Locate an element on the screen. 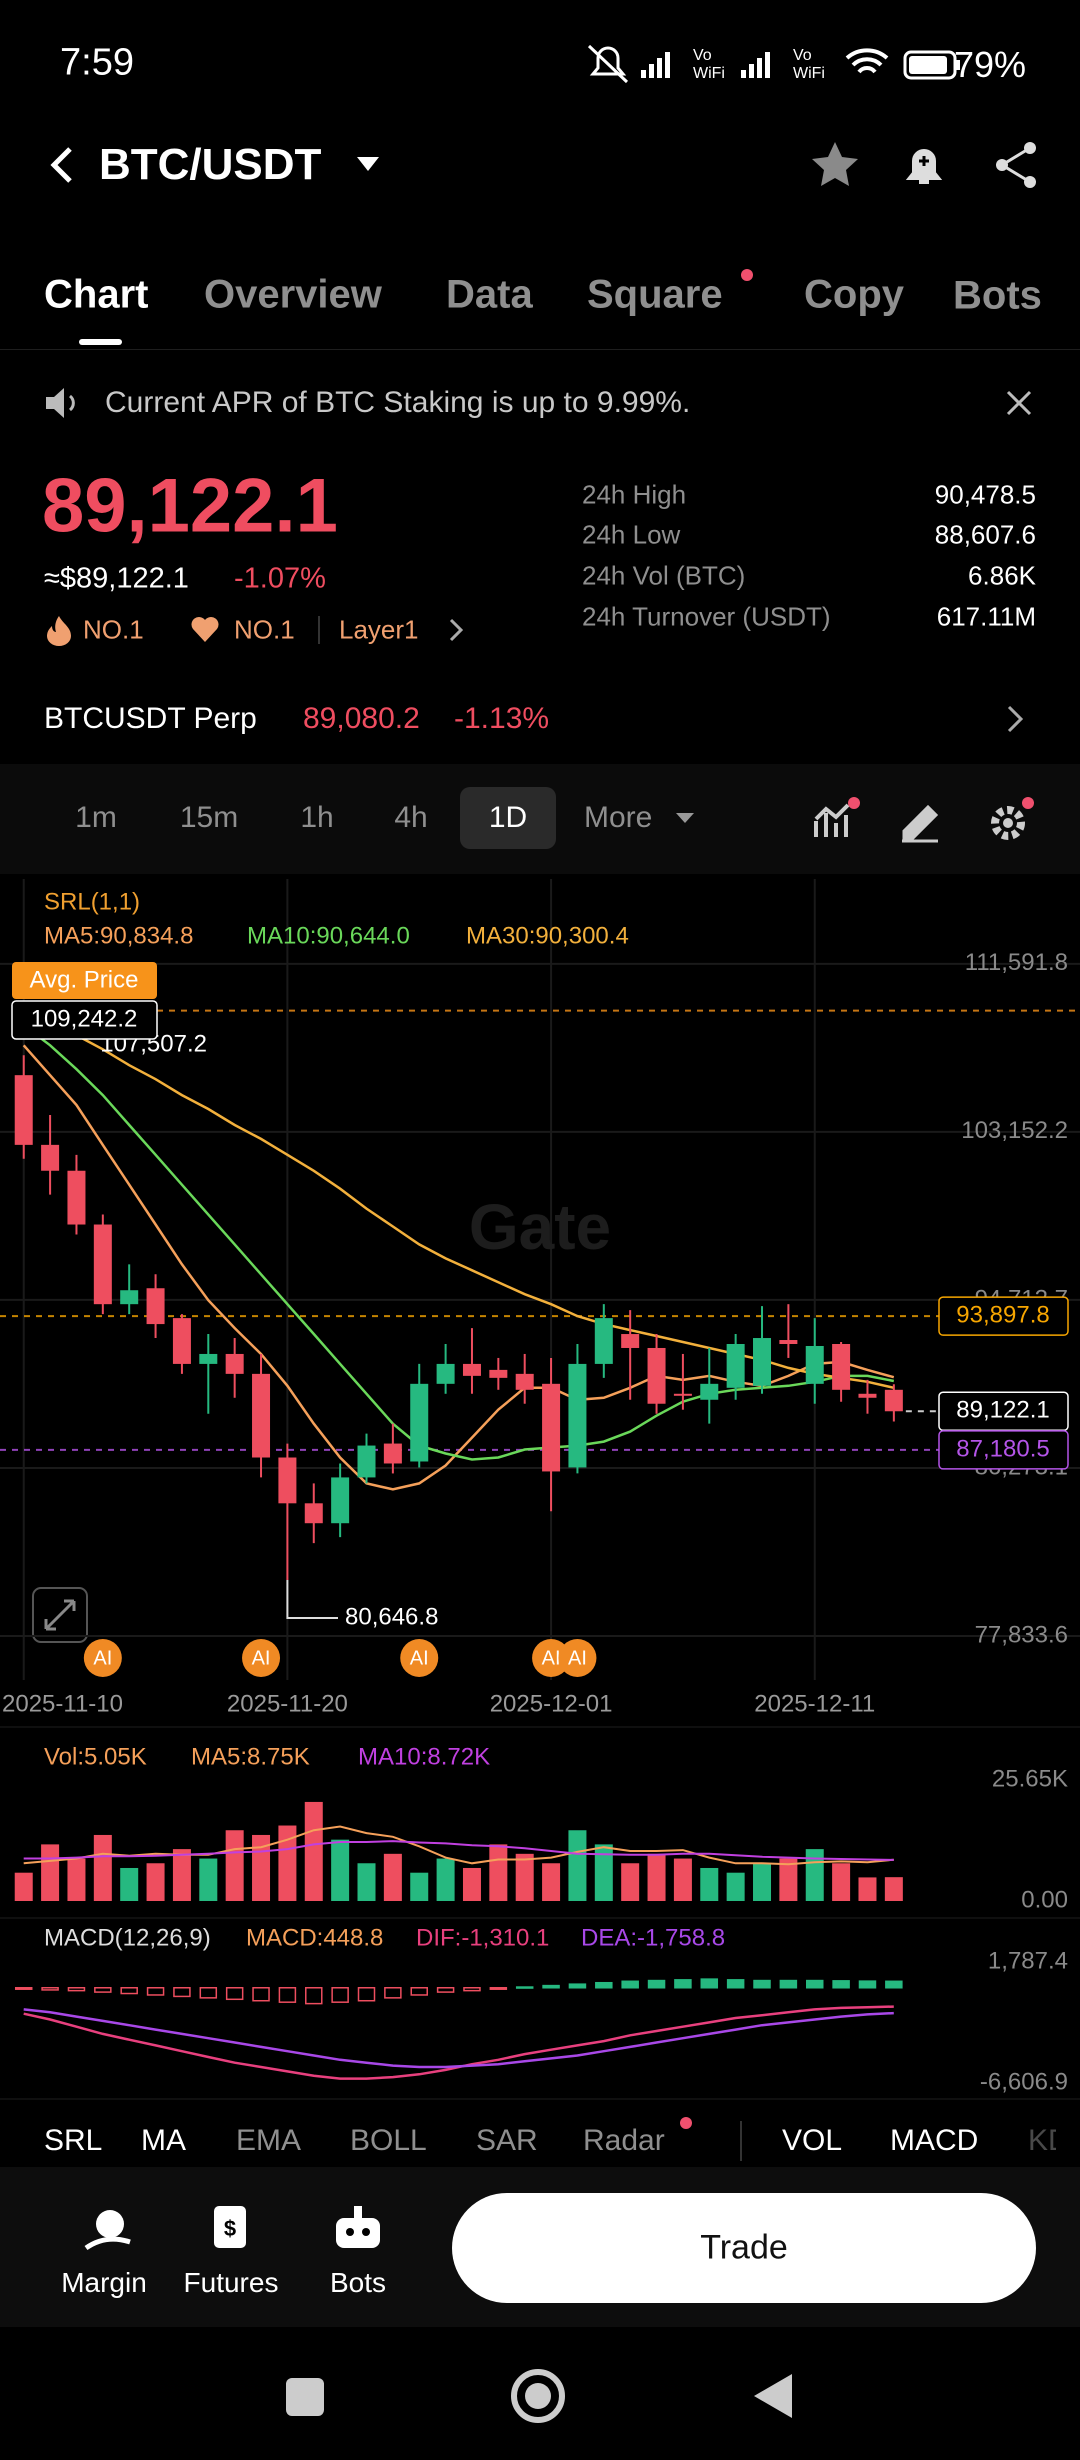  divider is located at coordinates (540, 349).